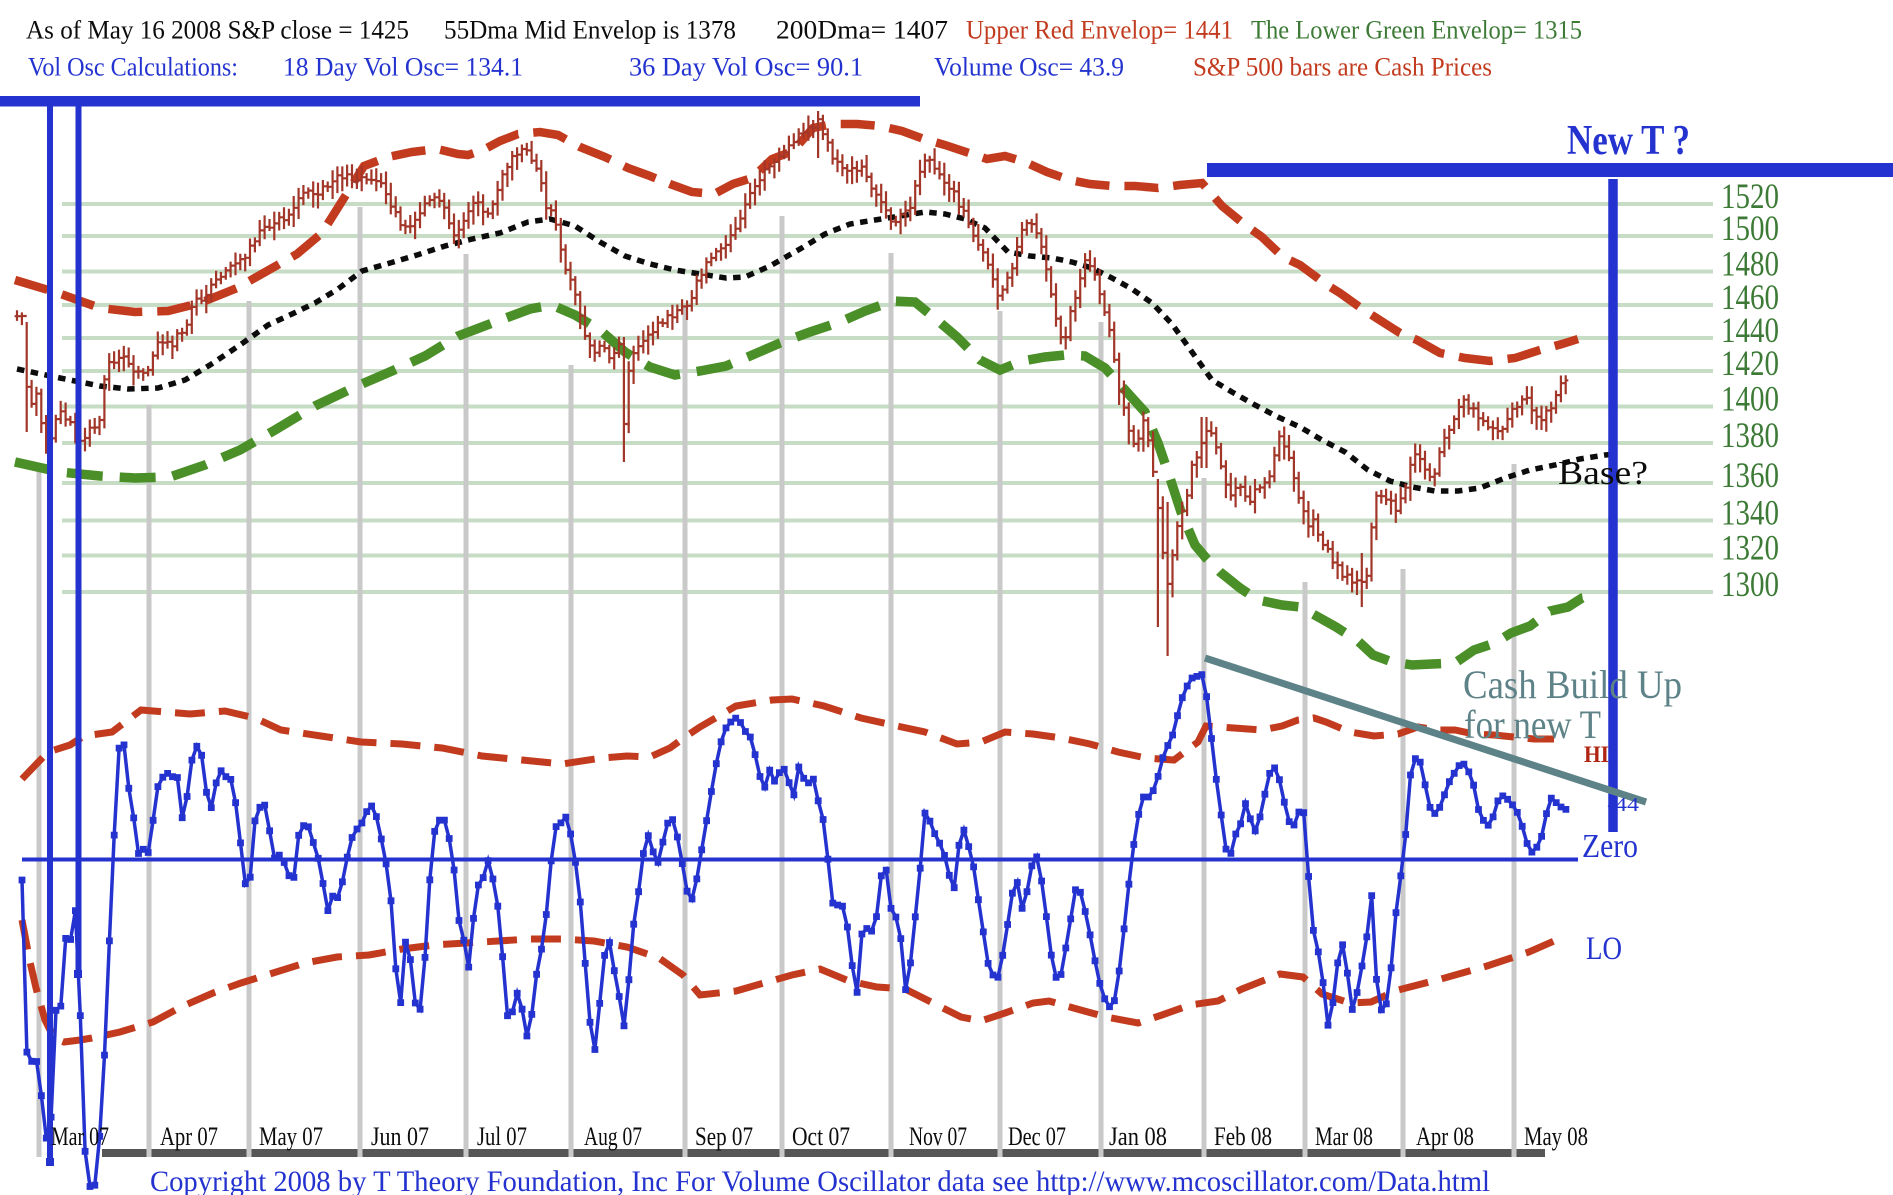  What do you see at coordinates (1099, 30) in the screenshot?
I see `svg-text: Upper Red Envelop= 1441` at bounding box center [1099, 30].